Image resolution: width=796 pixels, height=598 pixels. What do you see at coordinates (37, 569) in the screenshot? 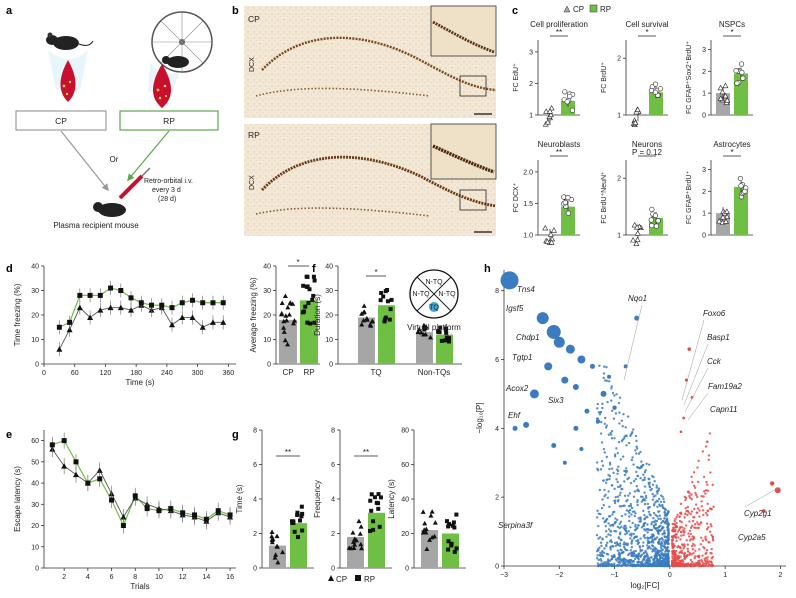
I see `y-tick-label: 0` at bounding box center [37, 569].